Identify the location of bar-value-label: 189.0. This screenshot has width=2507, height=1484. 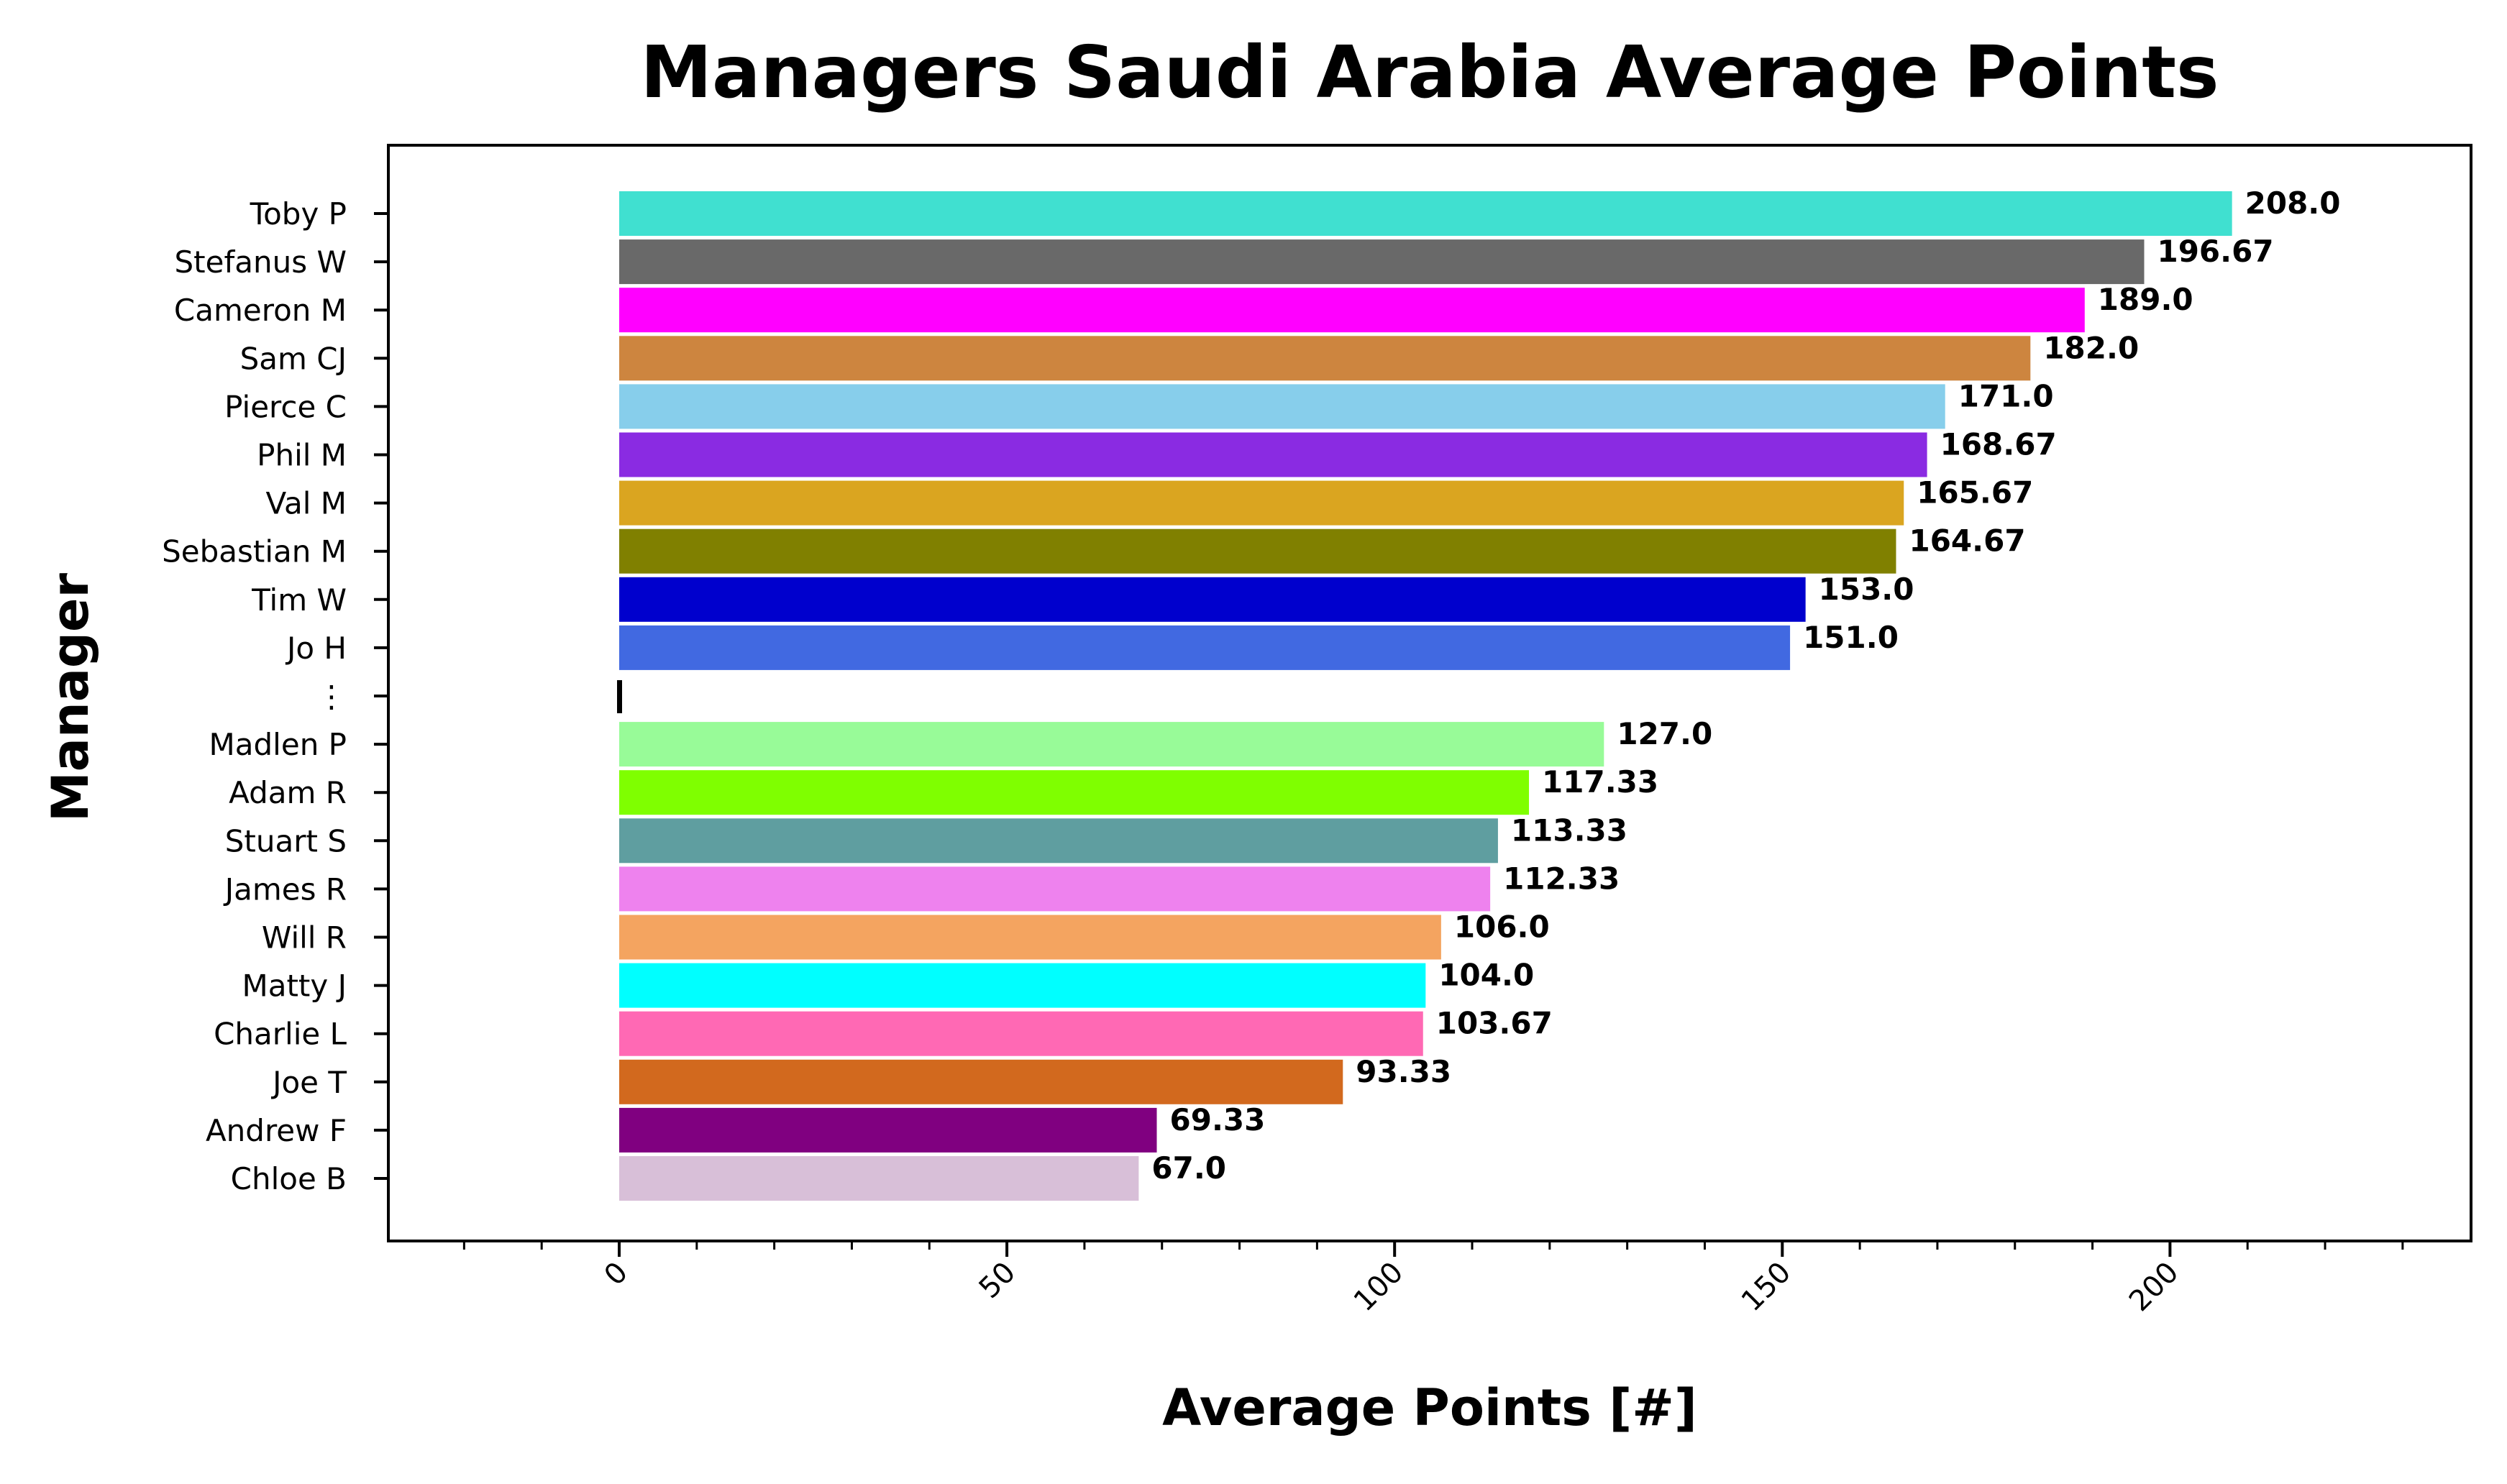
(2145, 299).